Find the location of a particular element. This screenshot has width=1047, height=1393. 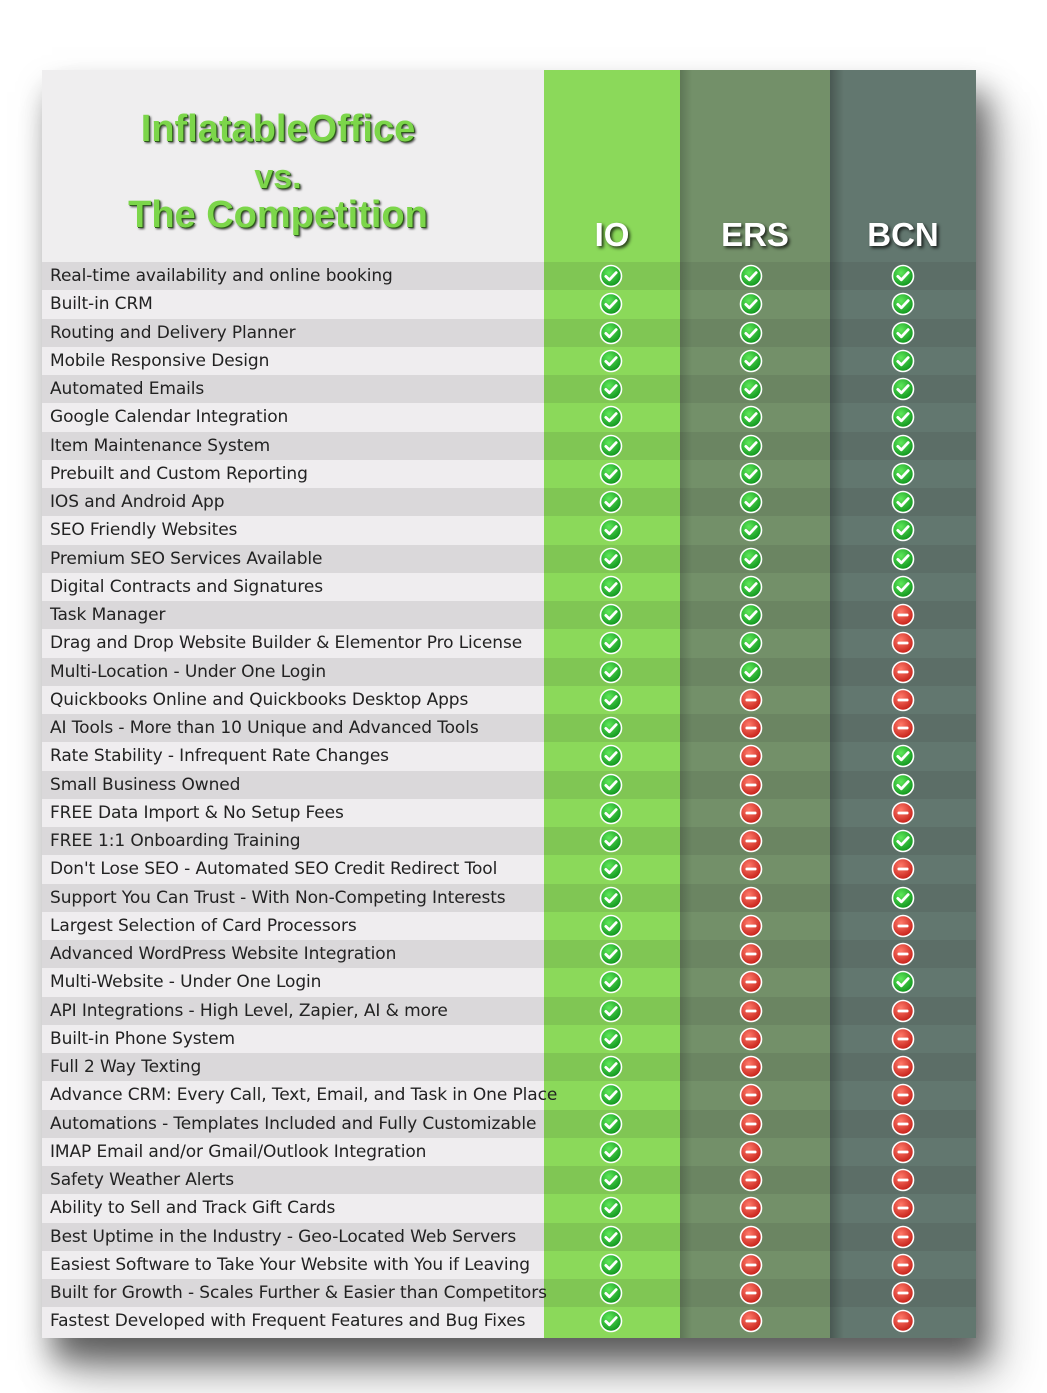

feature-label: Routing and Delivery Planner is located at coordinates (173, 332).